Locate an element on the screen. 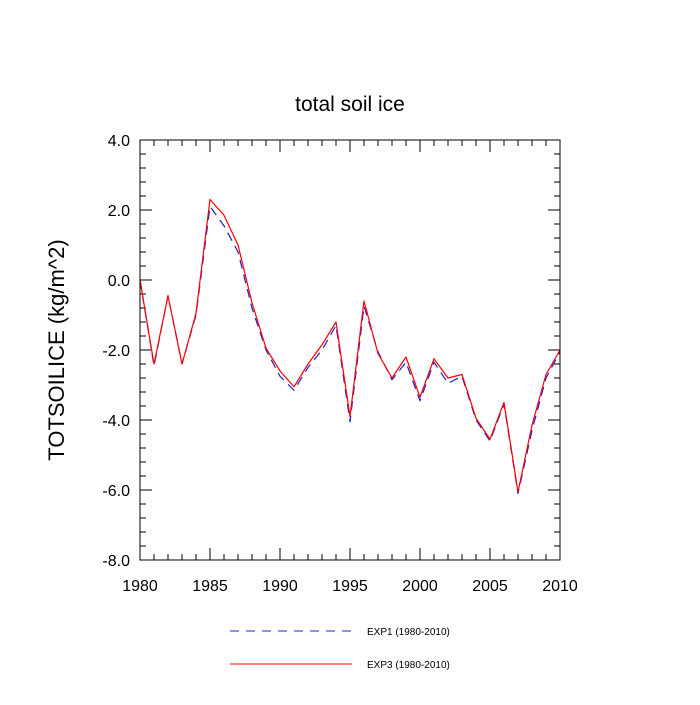 This screenshot has width=700, height=705. x-tick-label: 2005 is located at coordinates (490, 586).